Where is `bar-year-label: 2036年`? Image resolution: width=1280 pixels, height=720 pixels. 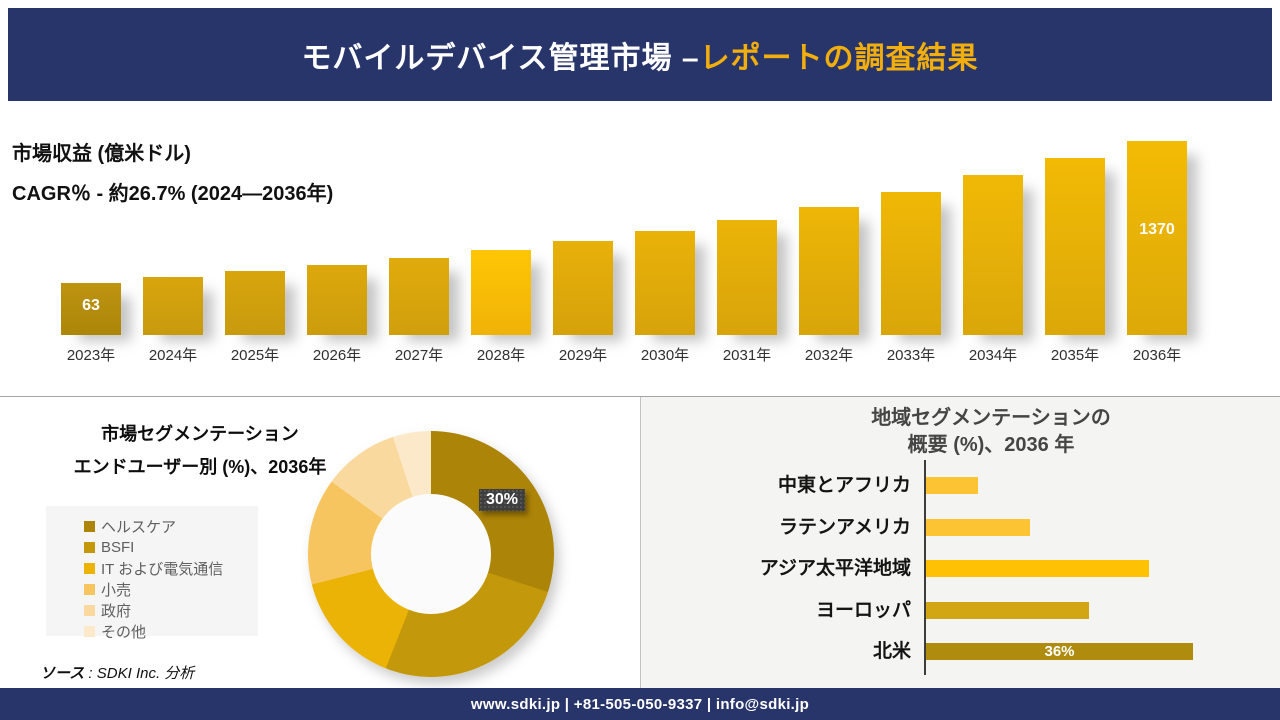 bar-year-label: 2036年 is located at coordinates (1157, 355).